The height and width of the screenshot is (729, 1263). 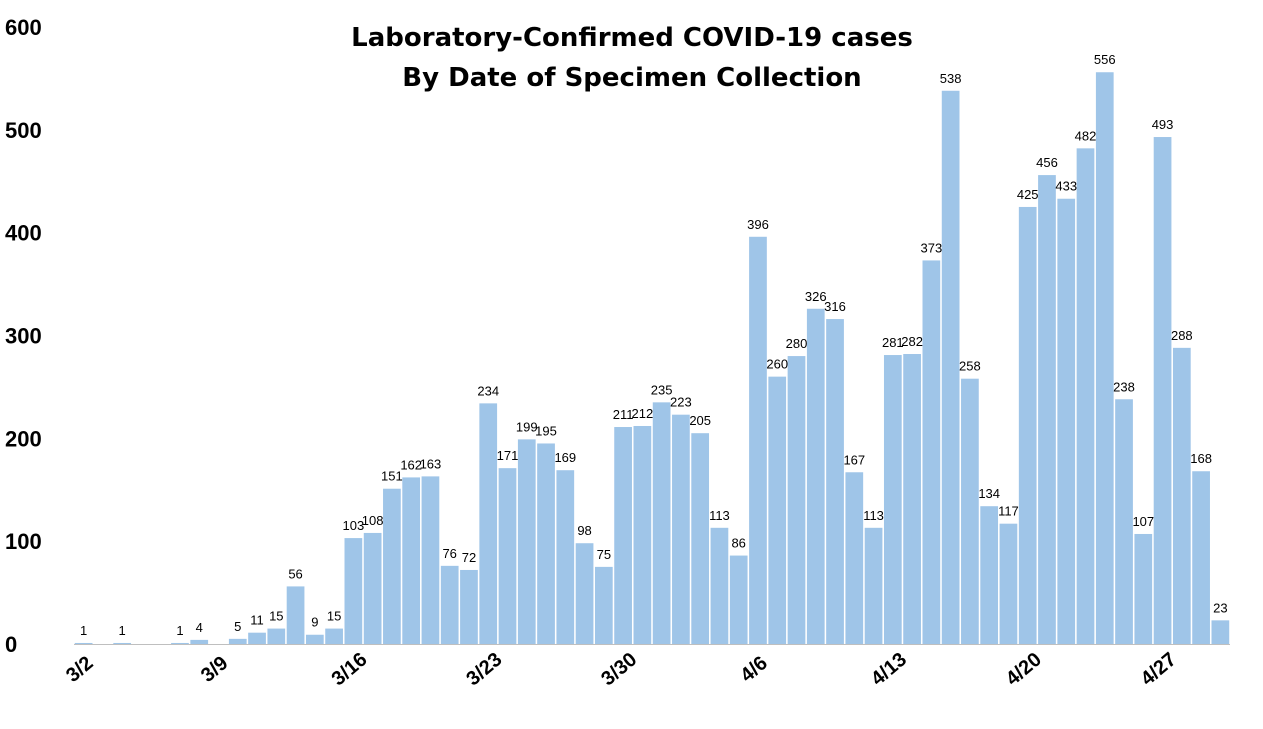 I want to click on data-label: 98, so click(x=584, y=530).